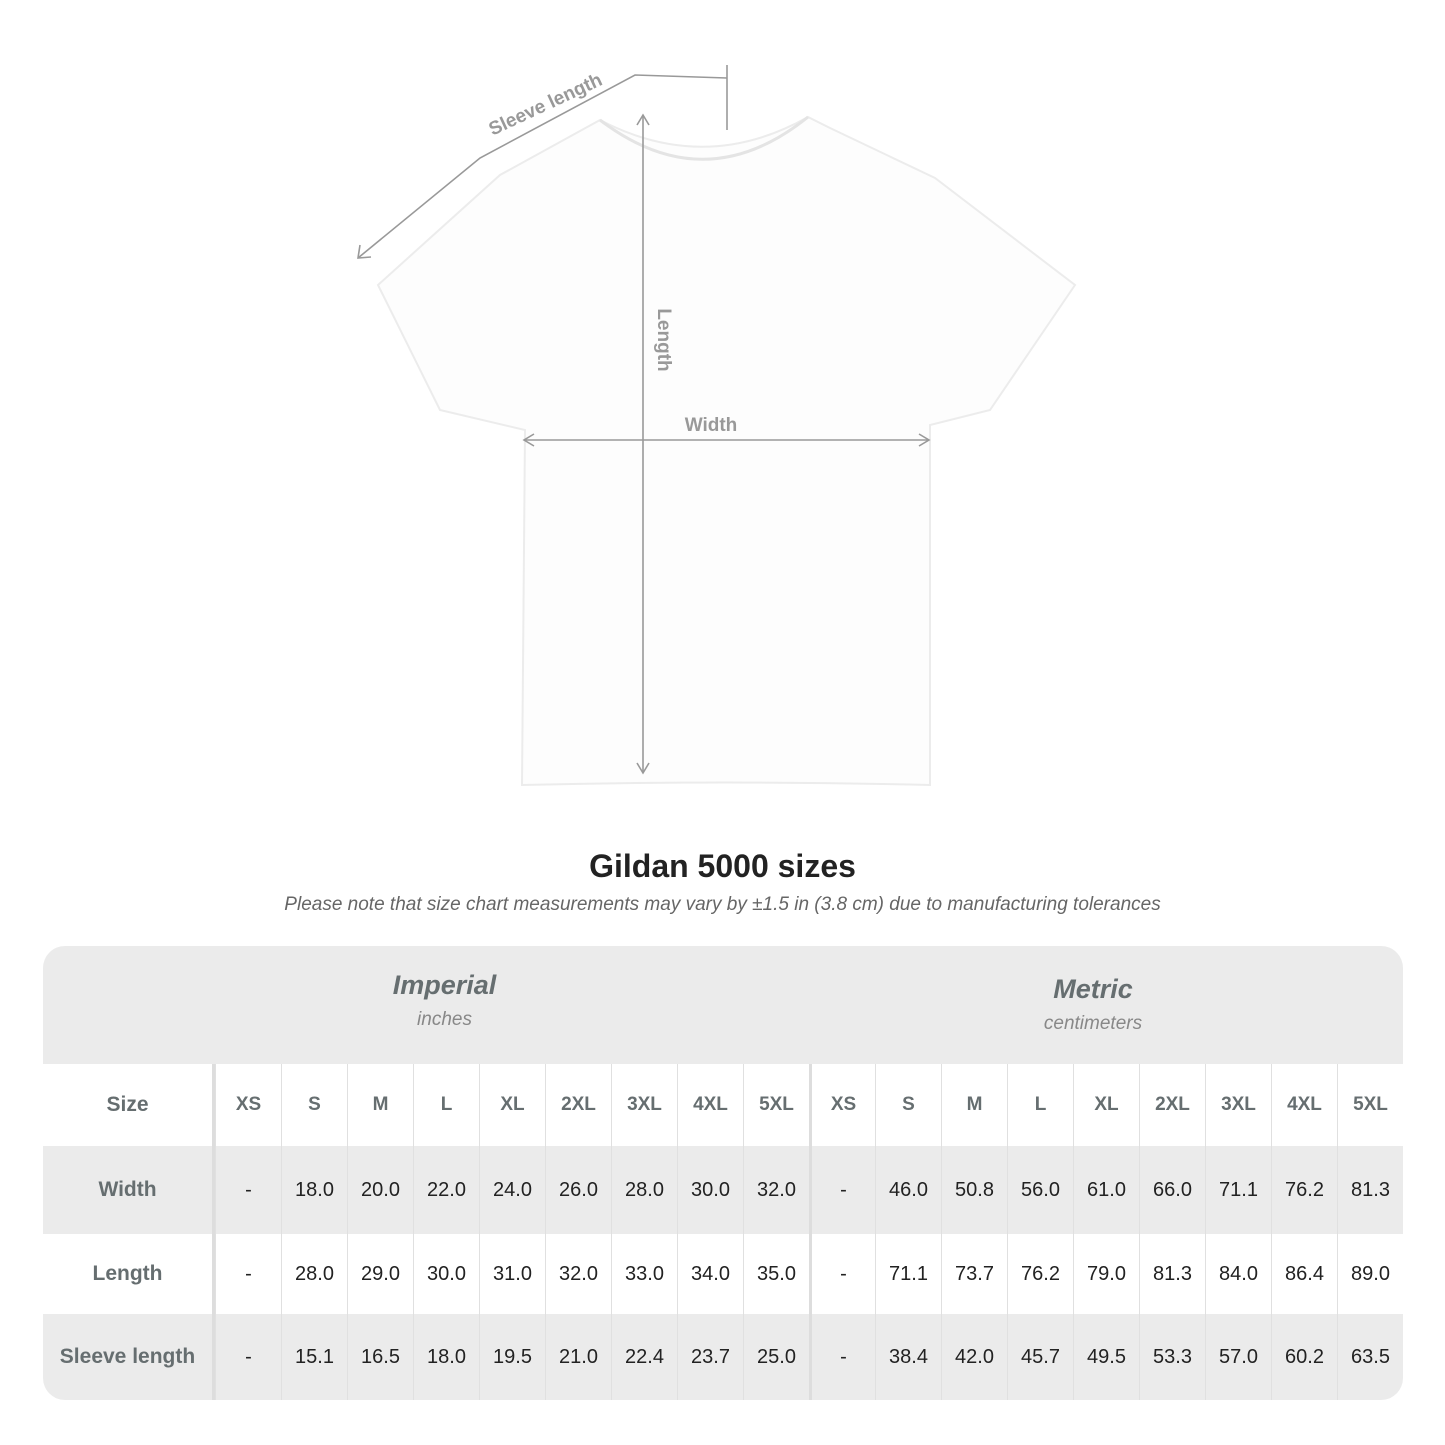 This screenshot has width=1445, height=1445. What do you see at coordinates (704, 138) in the screenshot?
I see `collar` at bounding box center [704, 138].